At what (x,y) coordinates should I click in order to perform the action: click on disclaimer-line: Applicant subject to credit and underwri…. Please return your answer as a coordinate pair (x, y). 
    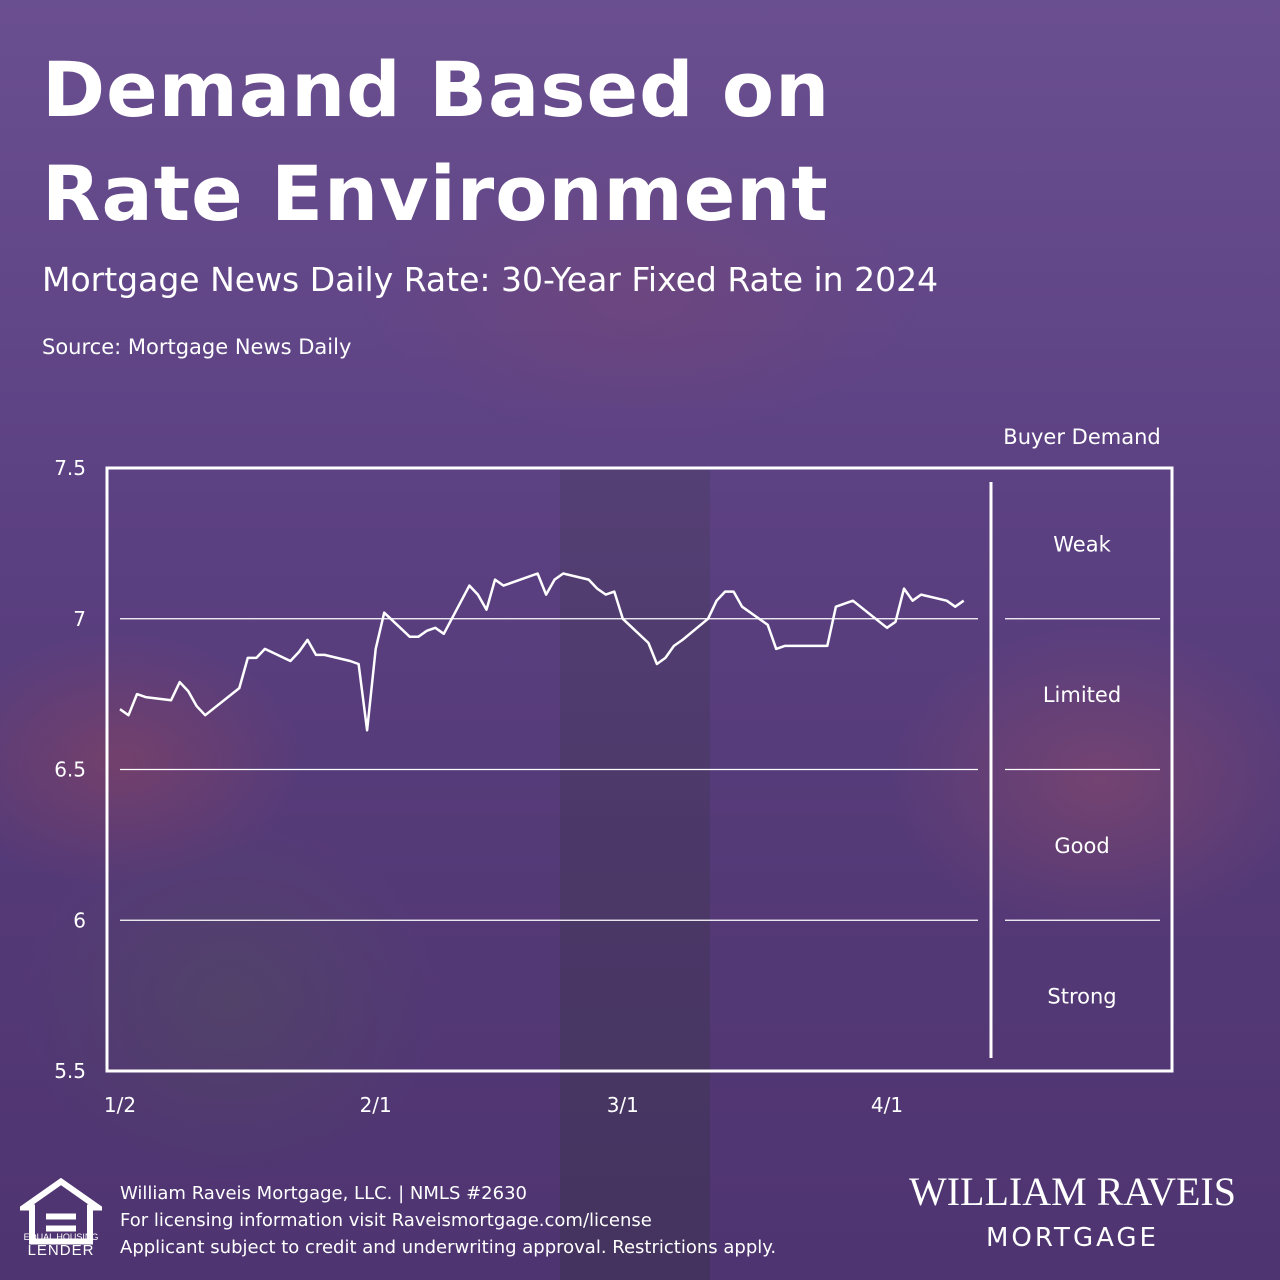
    Looking at the image, I should click on (448, 1247).